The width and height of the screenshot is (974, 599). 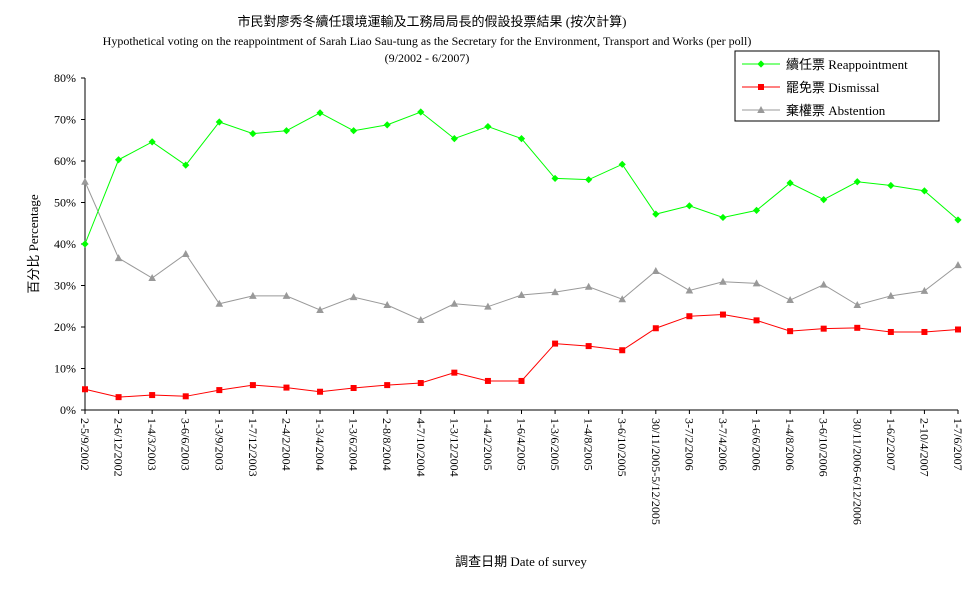 I want to click on x-tick-label: 2-10/4/2007, so click(x=924, y=447).